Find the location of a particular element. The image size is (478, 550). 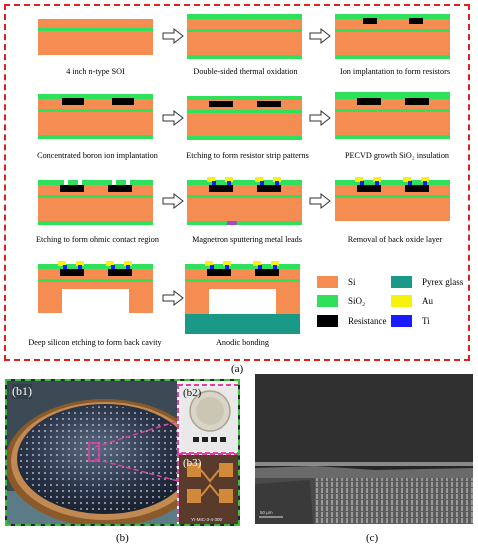

b3-label: (b3) is located at coordinates (192, 463).